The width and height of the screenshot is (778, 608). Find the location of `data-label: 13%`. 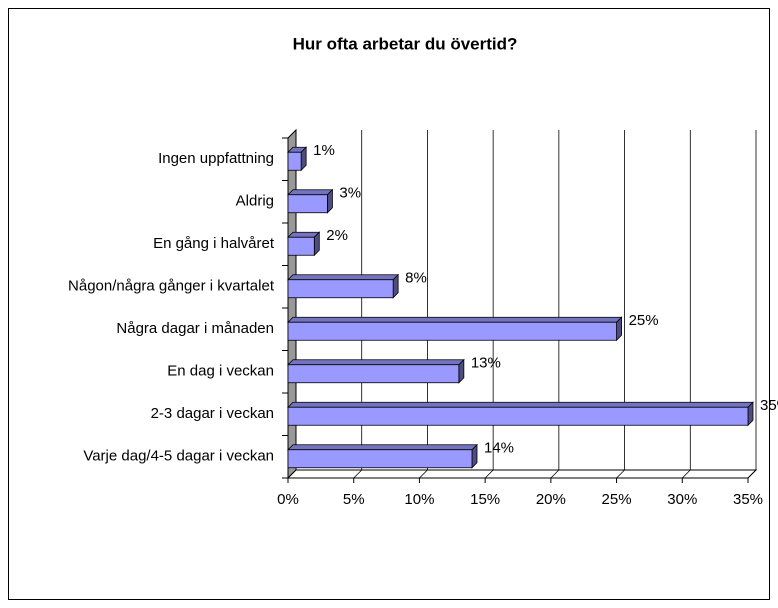

data-label: 13% is located at coordinates (486, 363).